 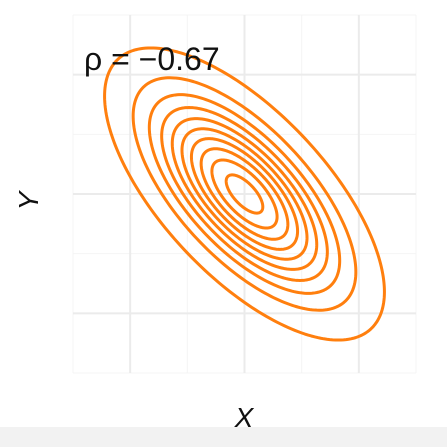 I want to click on y-axis-title: Y, so click(x=28, y=199).